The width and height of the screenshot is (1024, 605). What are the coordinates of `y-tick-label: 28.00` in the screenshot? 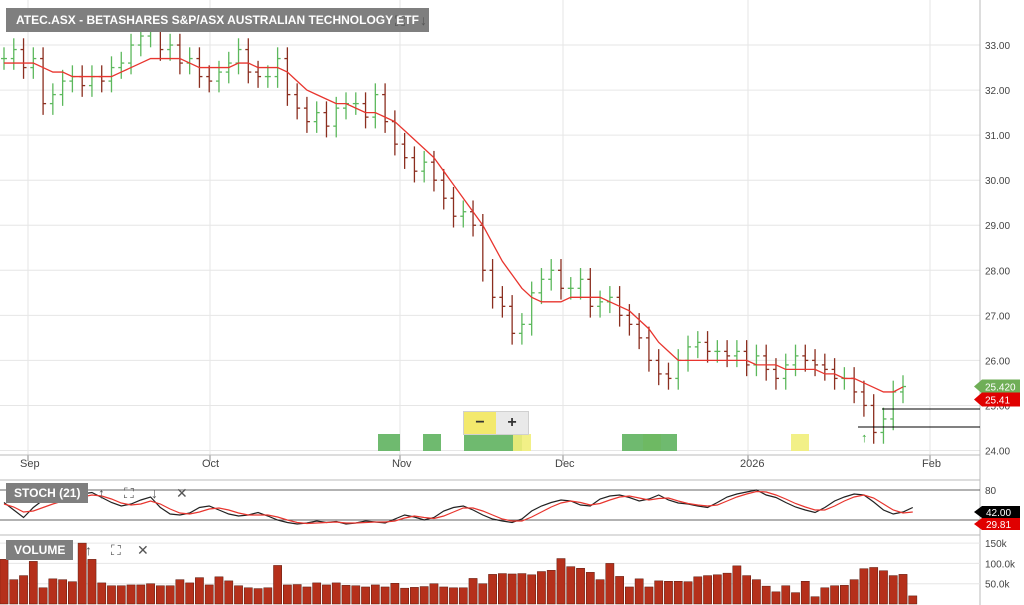 It's located at (997, 271).